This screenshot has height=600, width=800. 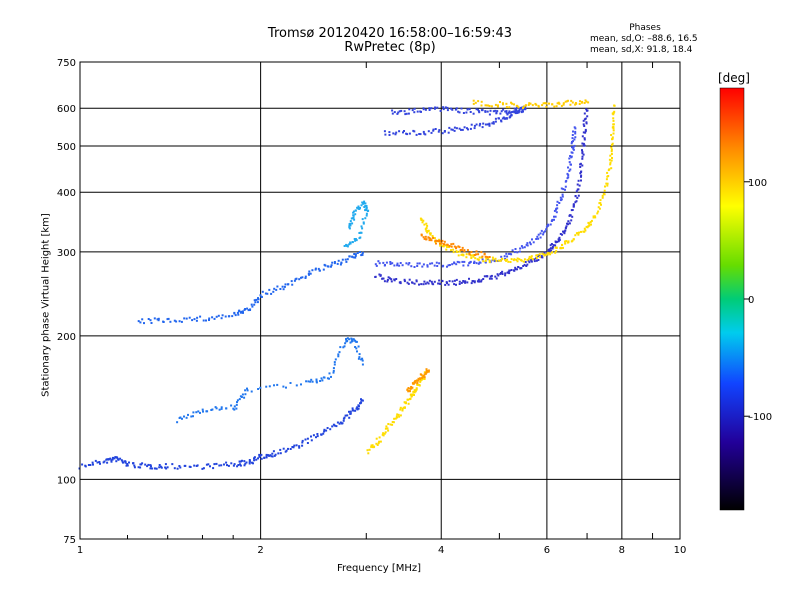 I want to click on phases-x-mode-stats: mean, sd,X: 91.8, 18.4, so click(x=641, y=50).